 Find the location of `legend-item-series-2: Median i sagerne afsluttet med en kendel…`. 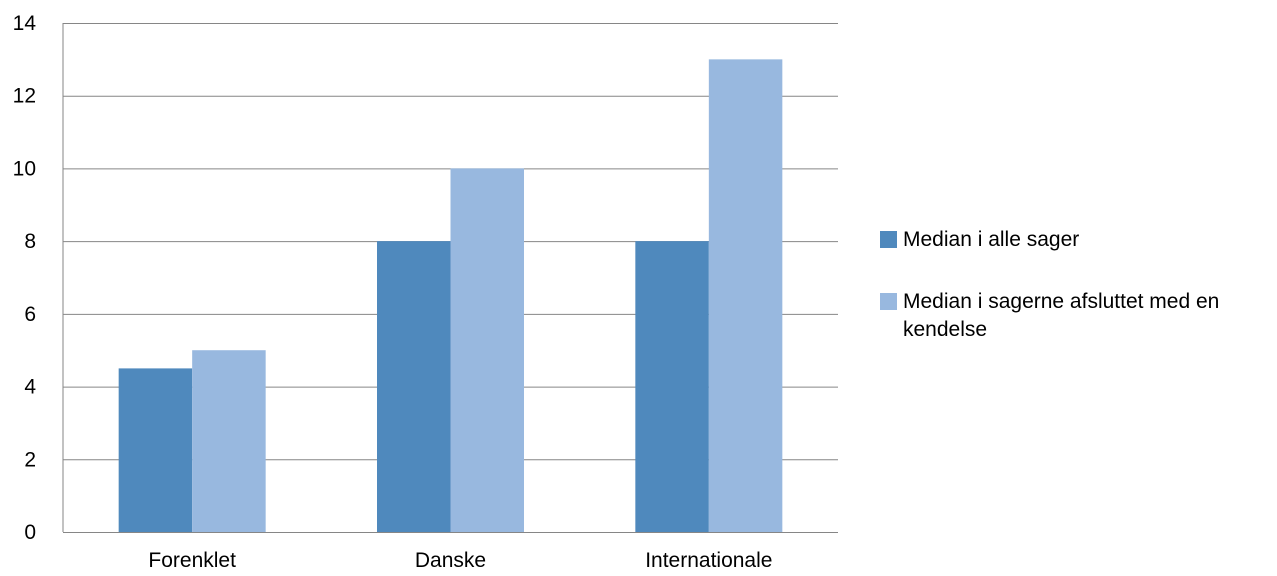

legend-item-series-2: Median i sagerne afsluttet med en kendel… is located at coordinates (1077, 316).